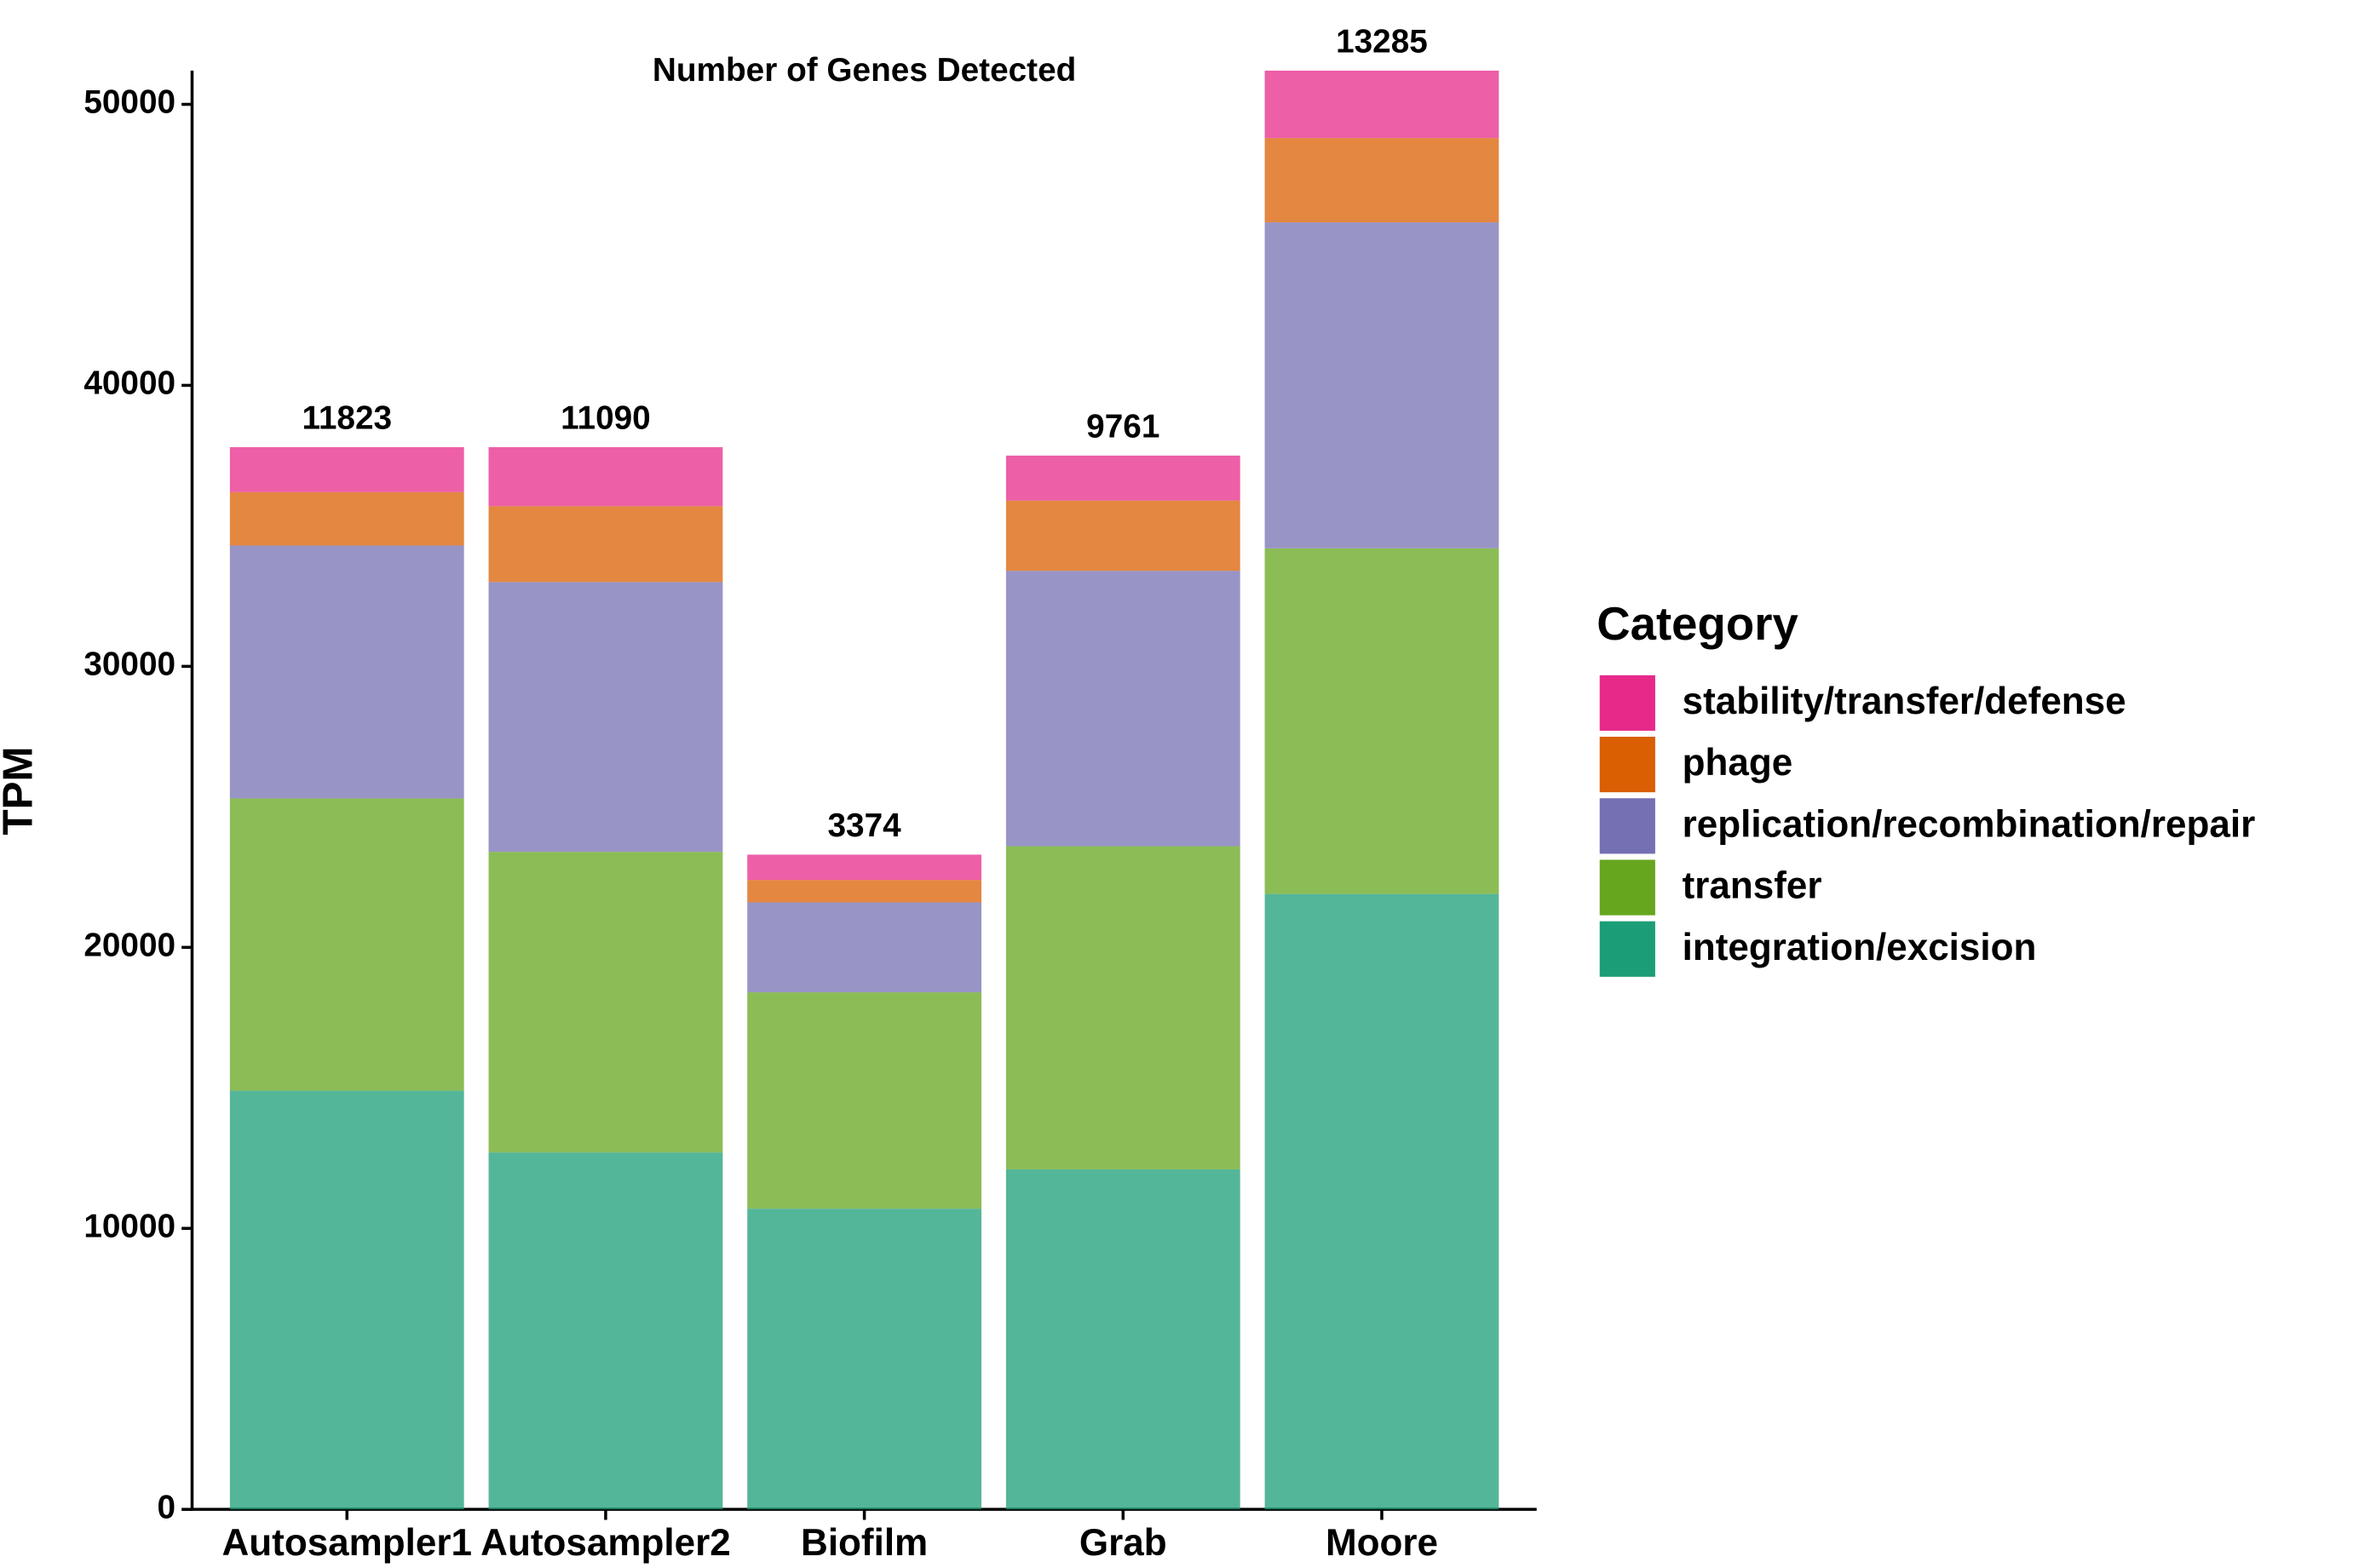 The height and width of the screenshot is (1568, 2353). What do you see at coordinates (347, 418) in the screenshot?
I see `bar-label: 11823` at bounding box center [347, 418].